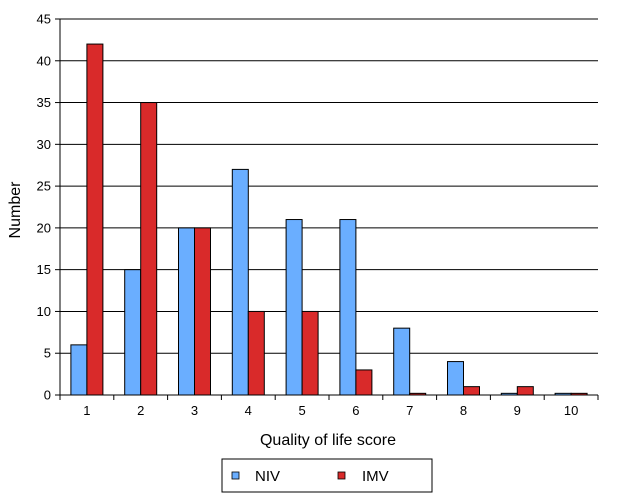 This screenshot has height=496, width=618. I want to click on x-axis-title: Quality of life score, so click(328, 440).